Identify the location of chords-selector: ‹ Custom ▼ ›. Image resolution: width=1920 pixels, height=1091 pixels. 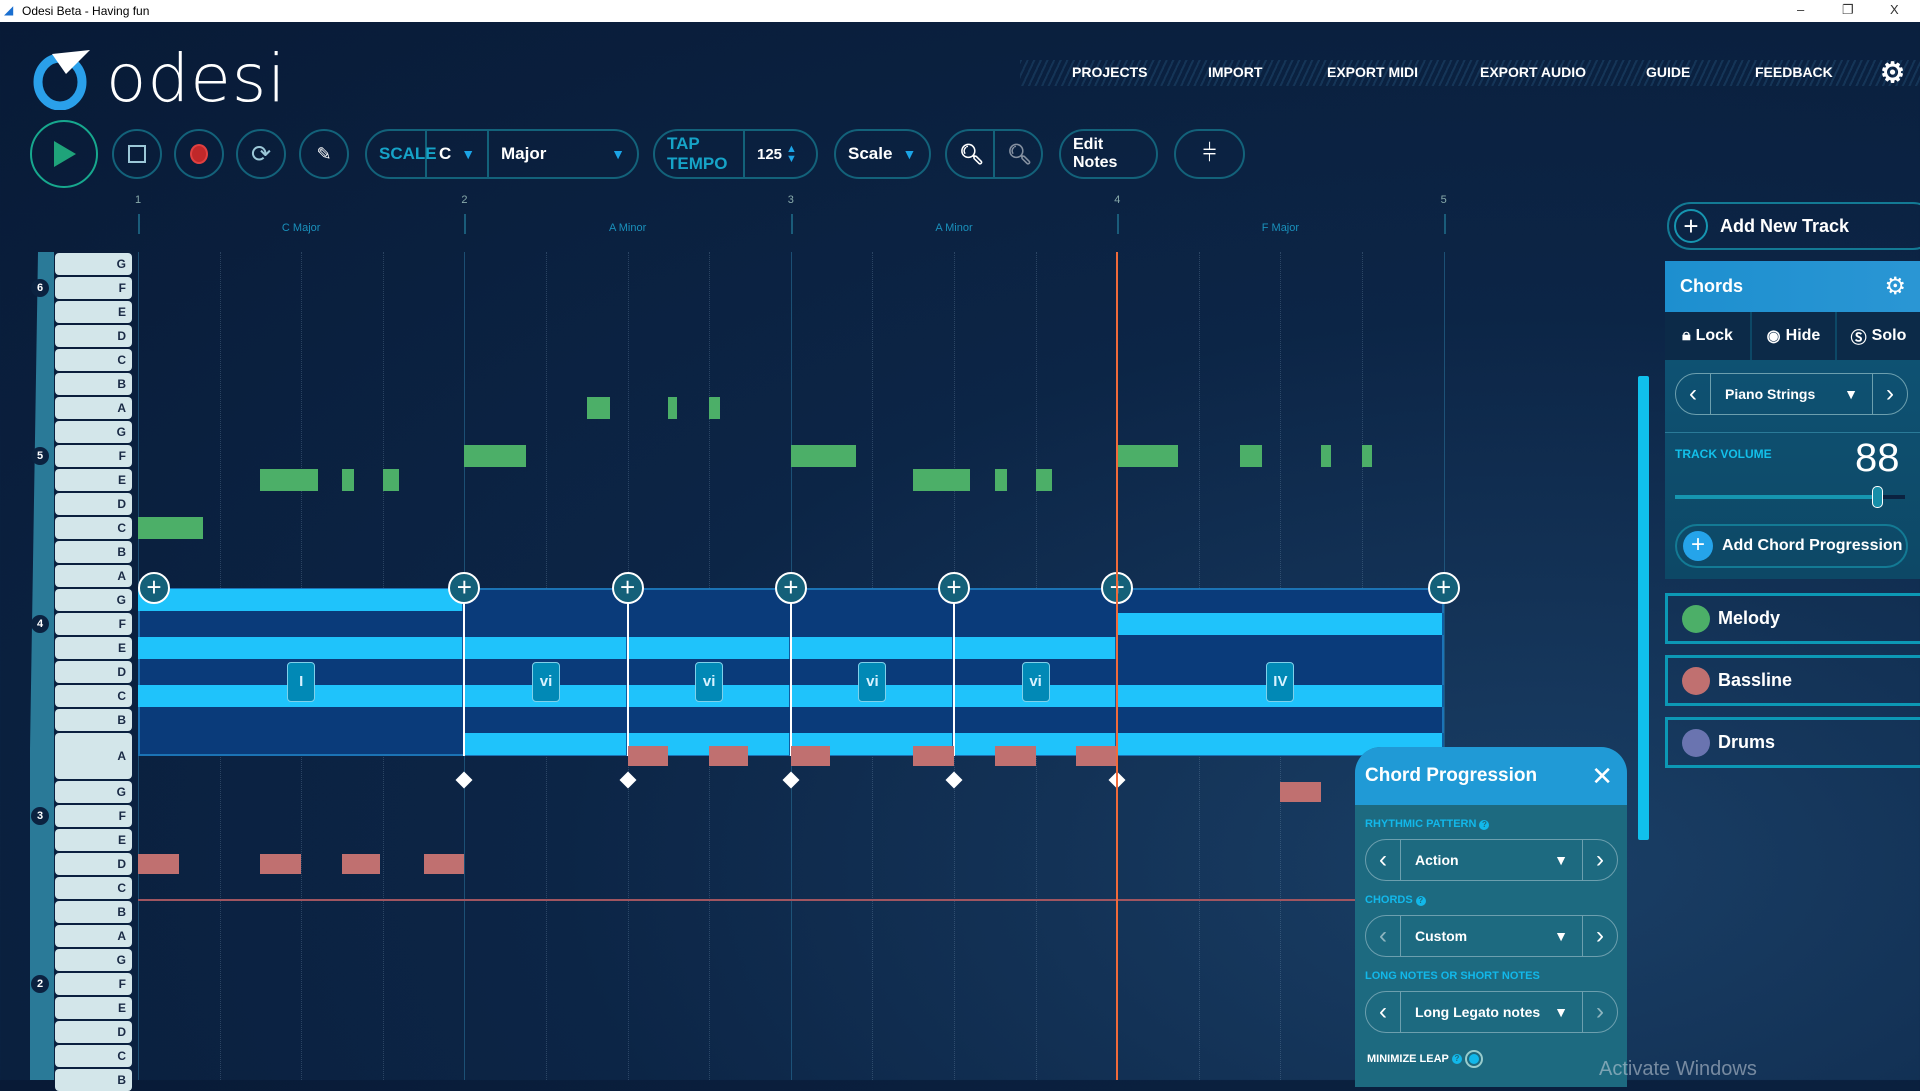
(1491, 936).